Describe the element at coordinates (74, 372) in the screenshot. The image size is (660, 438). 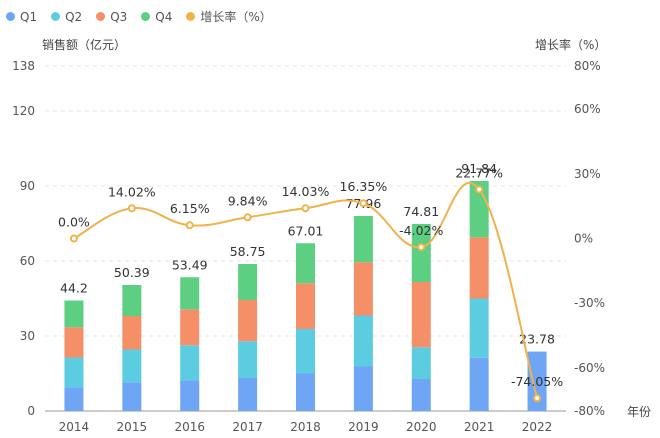
I see `bar-q2-2014` at that location.